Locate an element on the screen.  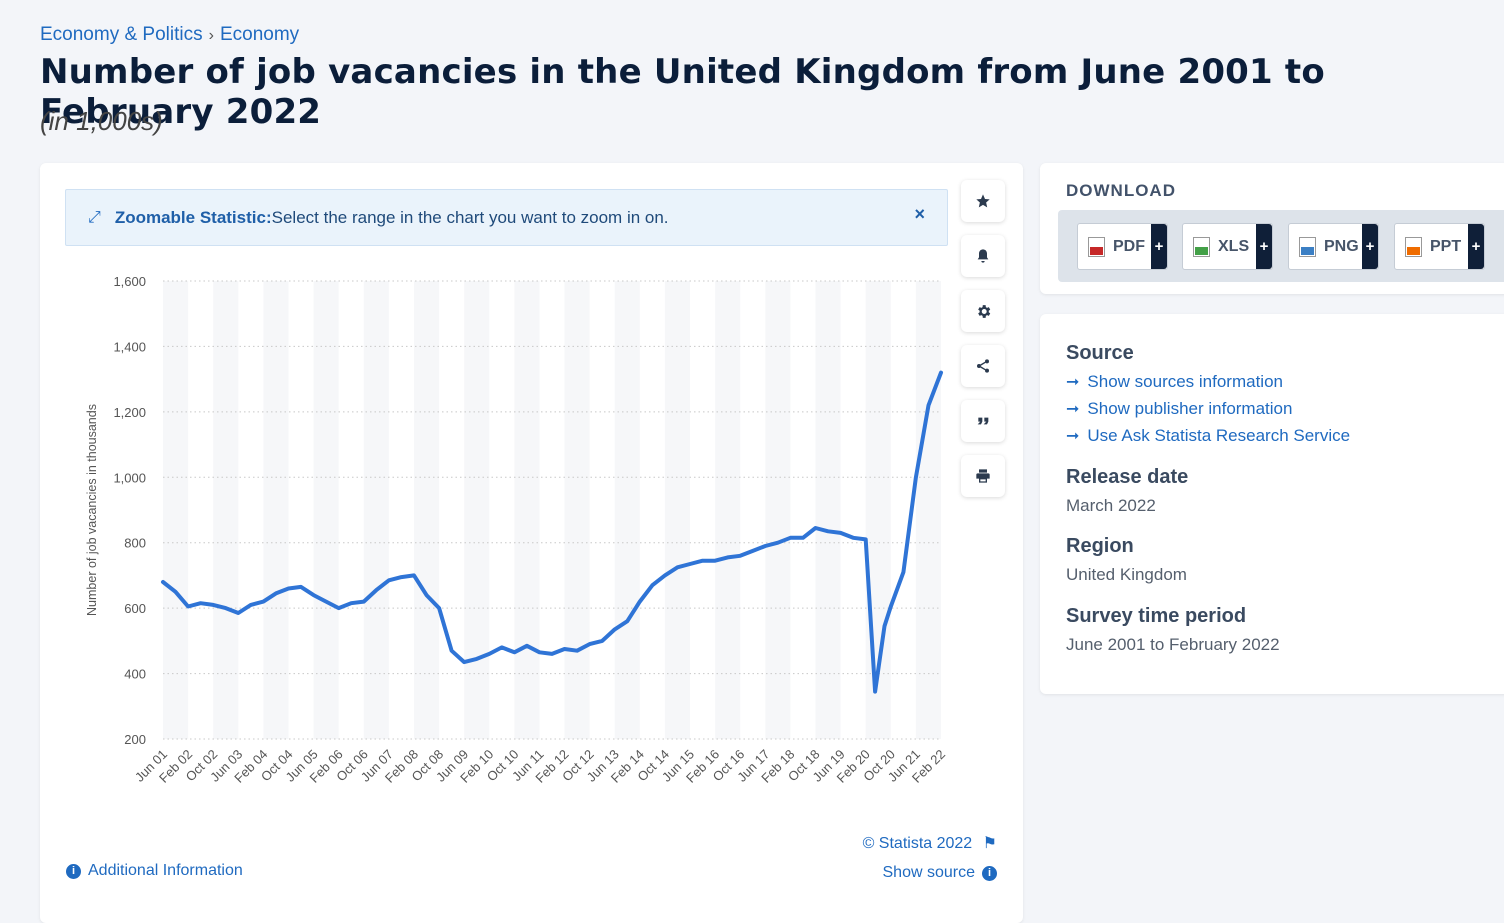
show-sources-link: ➞ Show sources information is located at coordinates (1174, 382).